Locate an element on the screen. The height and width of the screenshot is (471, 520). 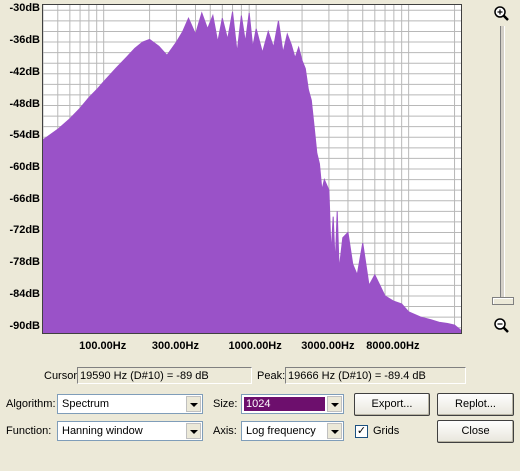
y-tick-label: -30dB is located at coordinates (24, 8).